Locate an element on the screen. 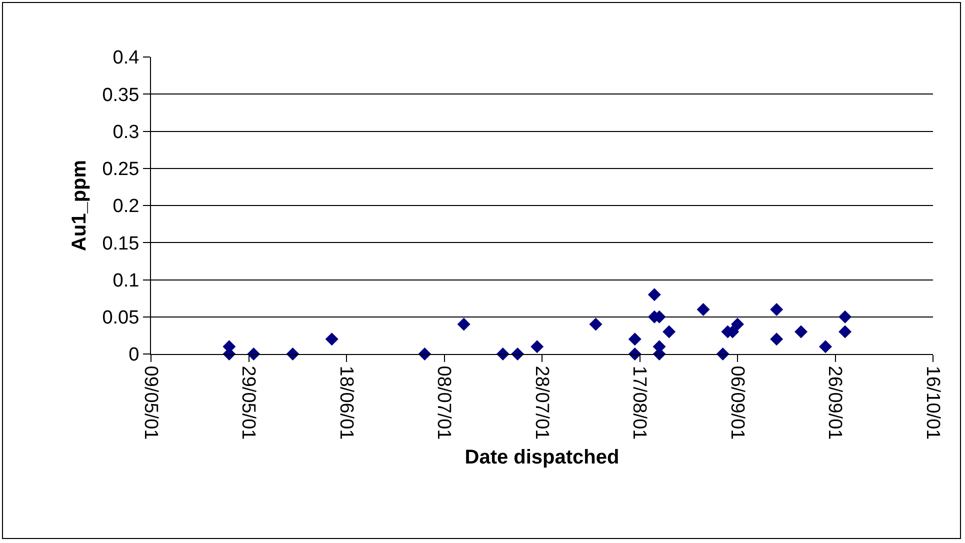  x-tick-label: 29/05/01 is located at coordinates (248, 403).